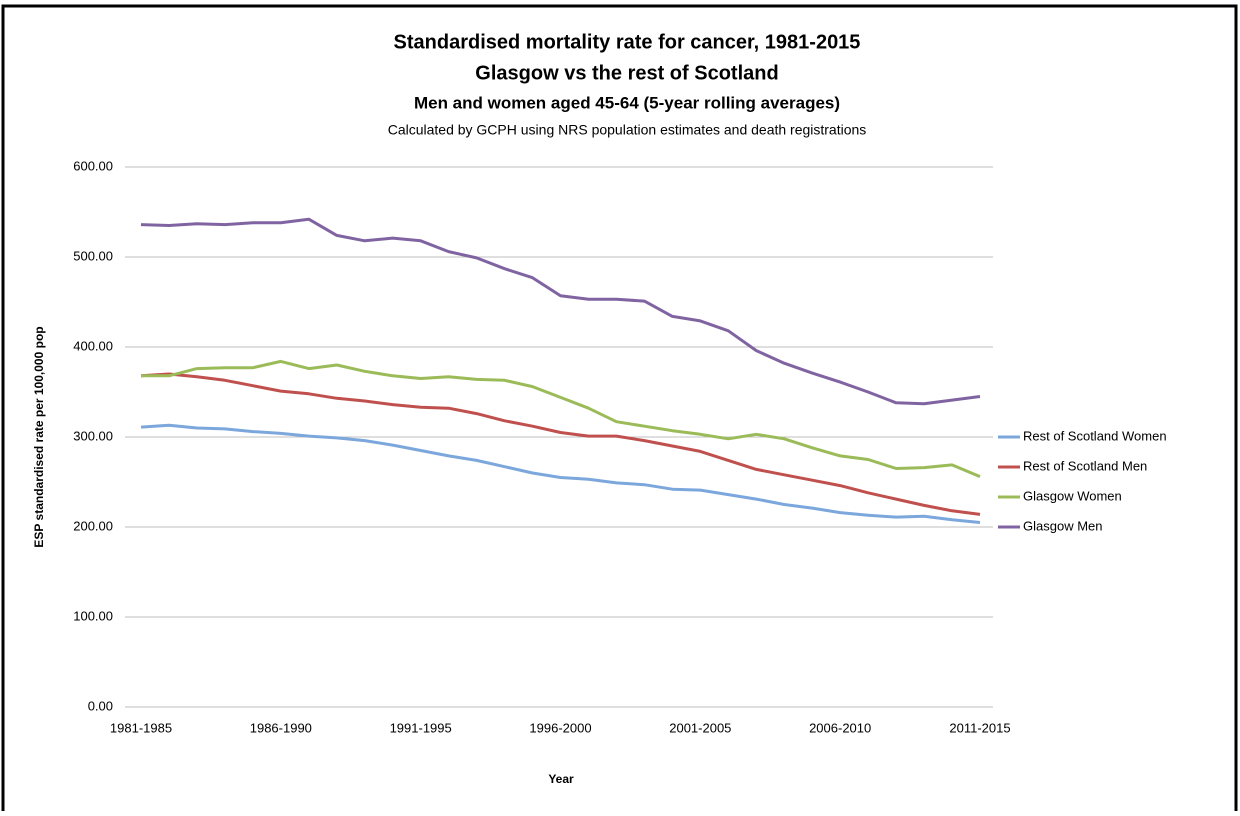 This screenshot has height=816, width=1240. What do you see at coordinates (93, 255) in the screenshot?
I see `y-tick-label: 500.00` at bounding box center [93, 255].